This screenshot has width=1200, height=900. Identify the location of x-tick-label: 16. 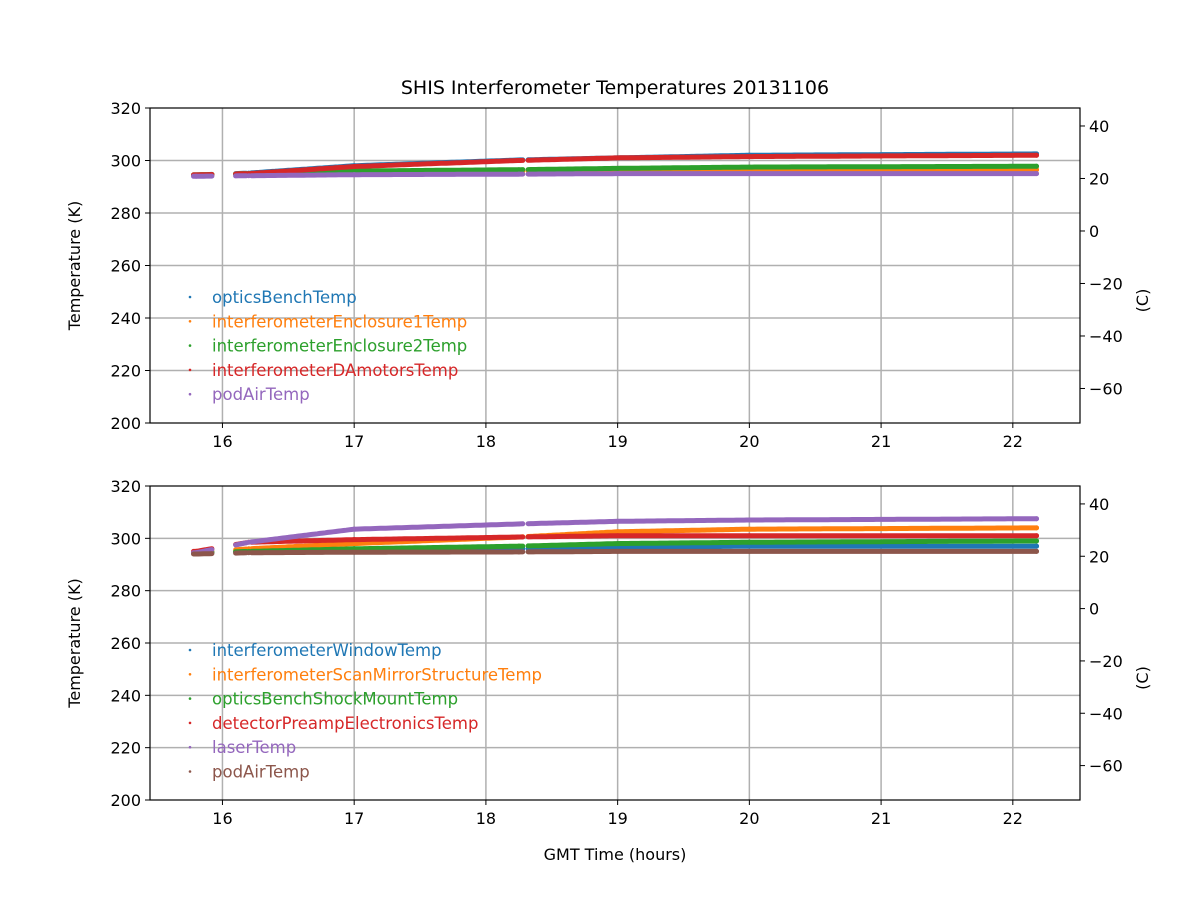
(222, 818).